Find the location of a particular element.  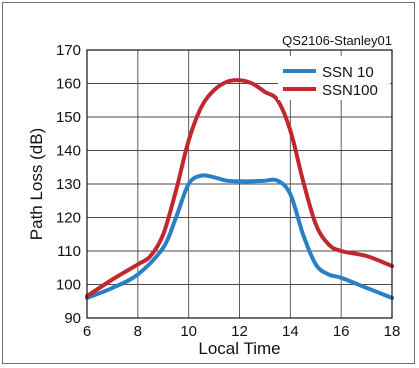

figure-id: QS2106-Stanley01 is located at coordinates (337, 40).